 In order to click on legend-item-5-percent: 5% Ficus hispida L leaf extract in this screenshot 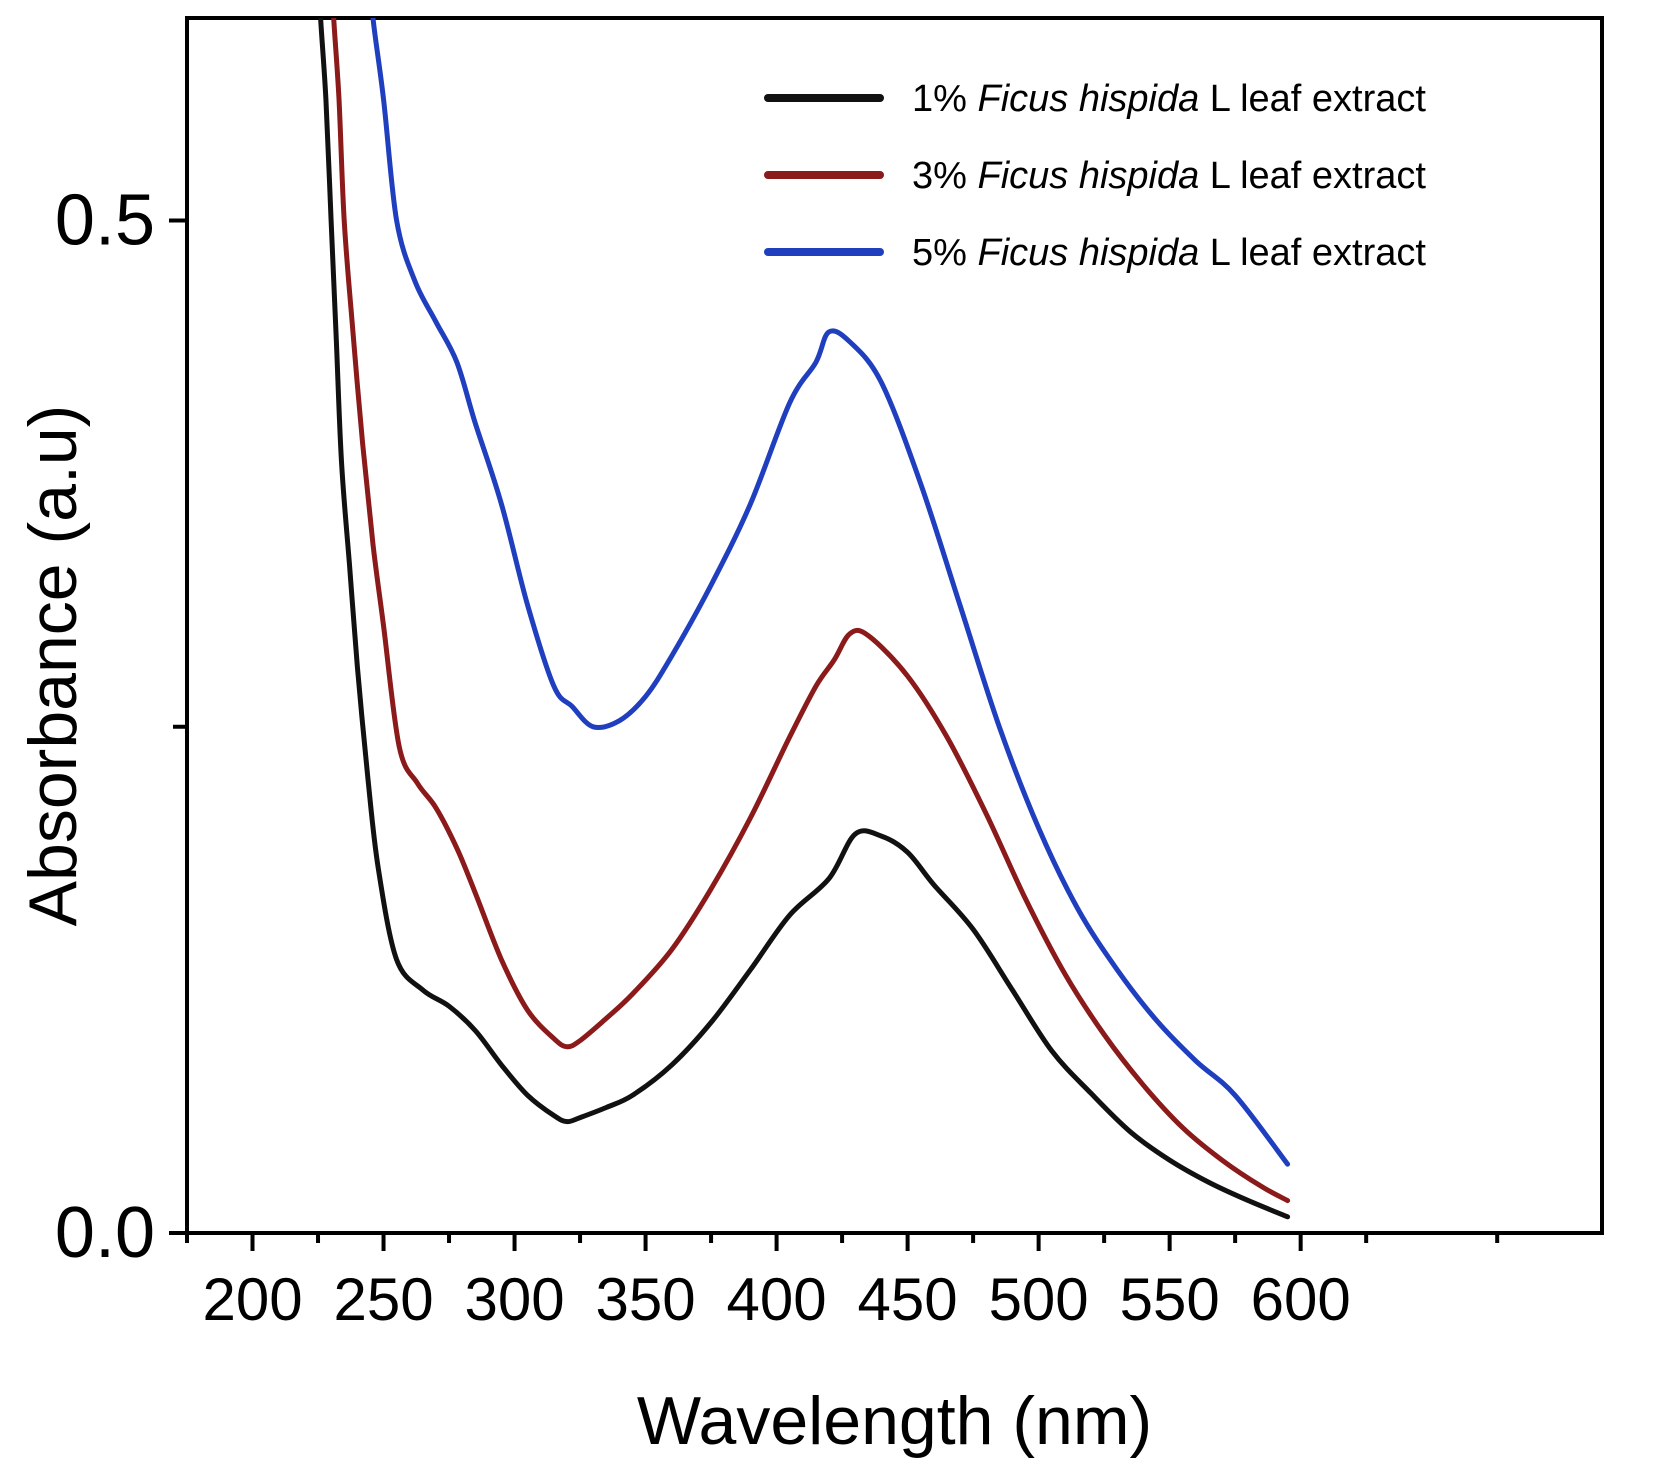, I will do `click(1095, 253)`.